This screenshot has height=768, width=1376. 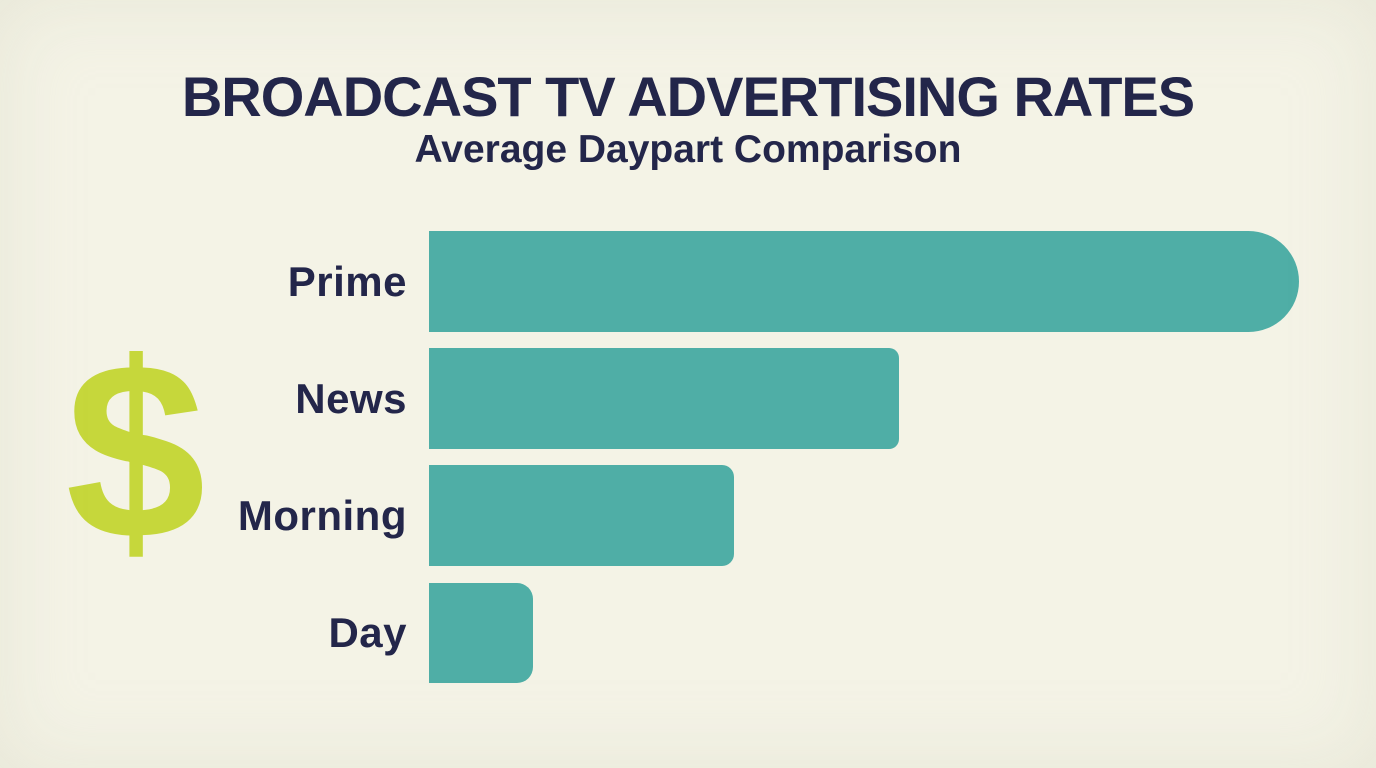 I want to click on page-title: BROADCAST TV ADVERTISING RATES, so click(x=688, y=96).